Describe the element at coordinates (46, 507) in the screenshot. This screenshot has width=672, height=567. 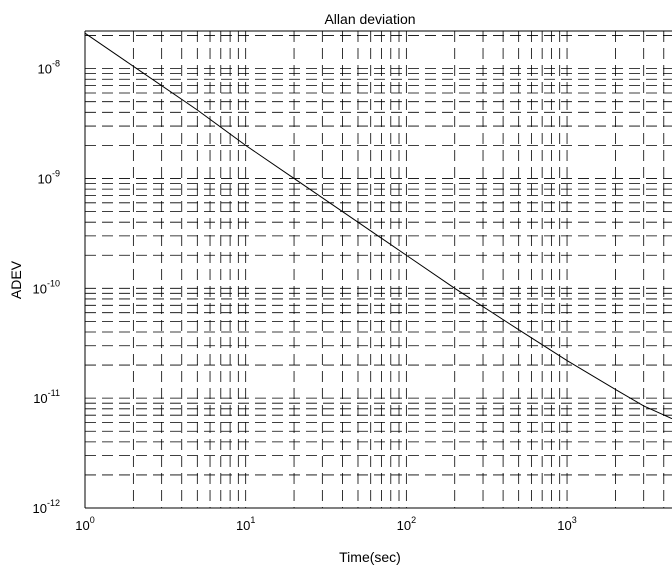
I see `y-tick-label: 10⁻¹²` at that location.